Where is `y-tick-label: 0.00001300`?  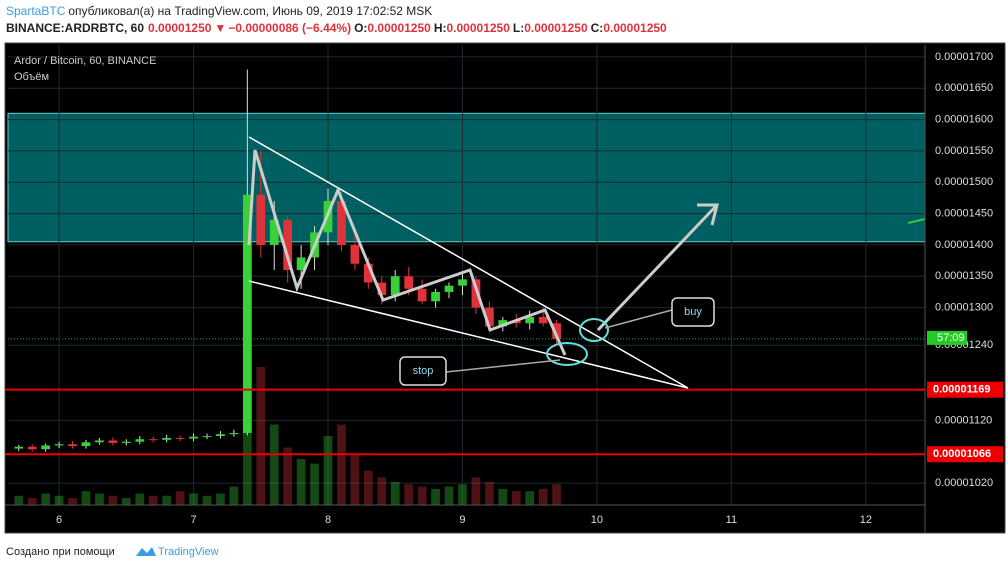 y-tick-label: 0.00001300 is located at coordinates (964, 307).